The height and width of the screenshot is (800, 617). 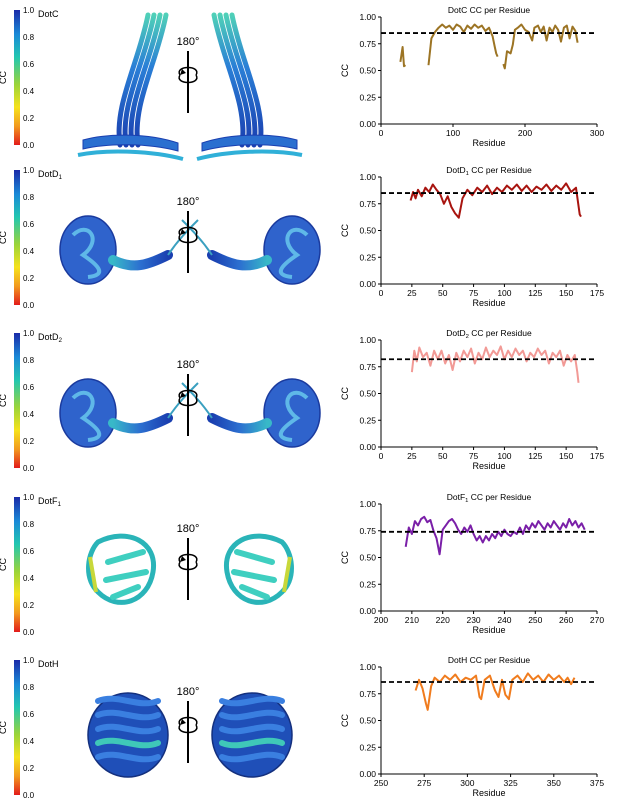 I want to click on x-tick-label: 175, so click(x=597, y=293).